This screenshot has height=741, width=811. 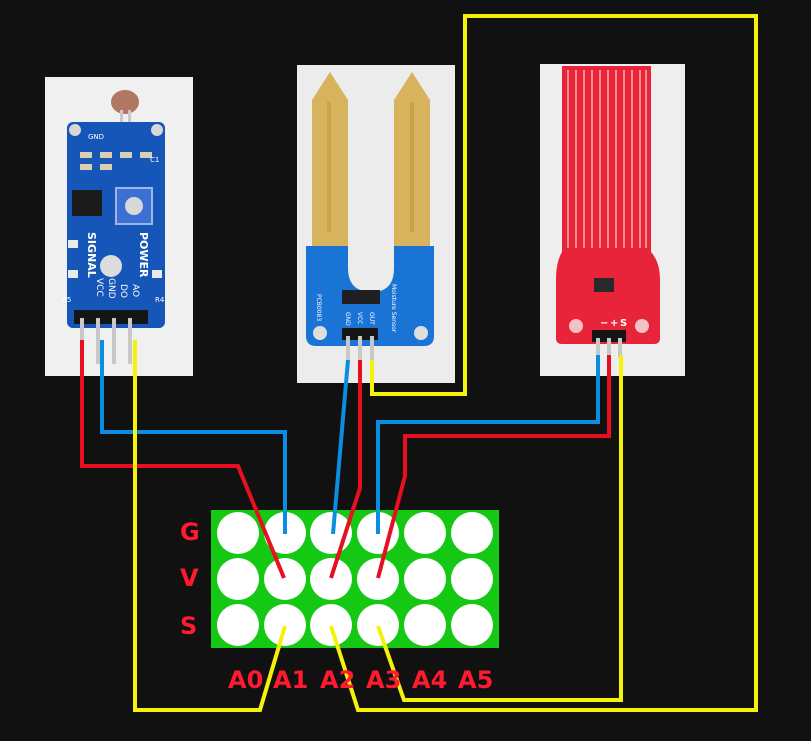 What do you see at coordinates (96, 137) in the screenshot?
I see `light-gnd-text: GND` at bounding box center [96, 137].